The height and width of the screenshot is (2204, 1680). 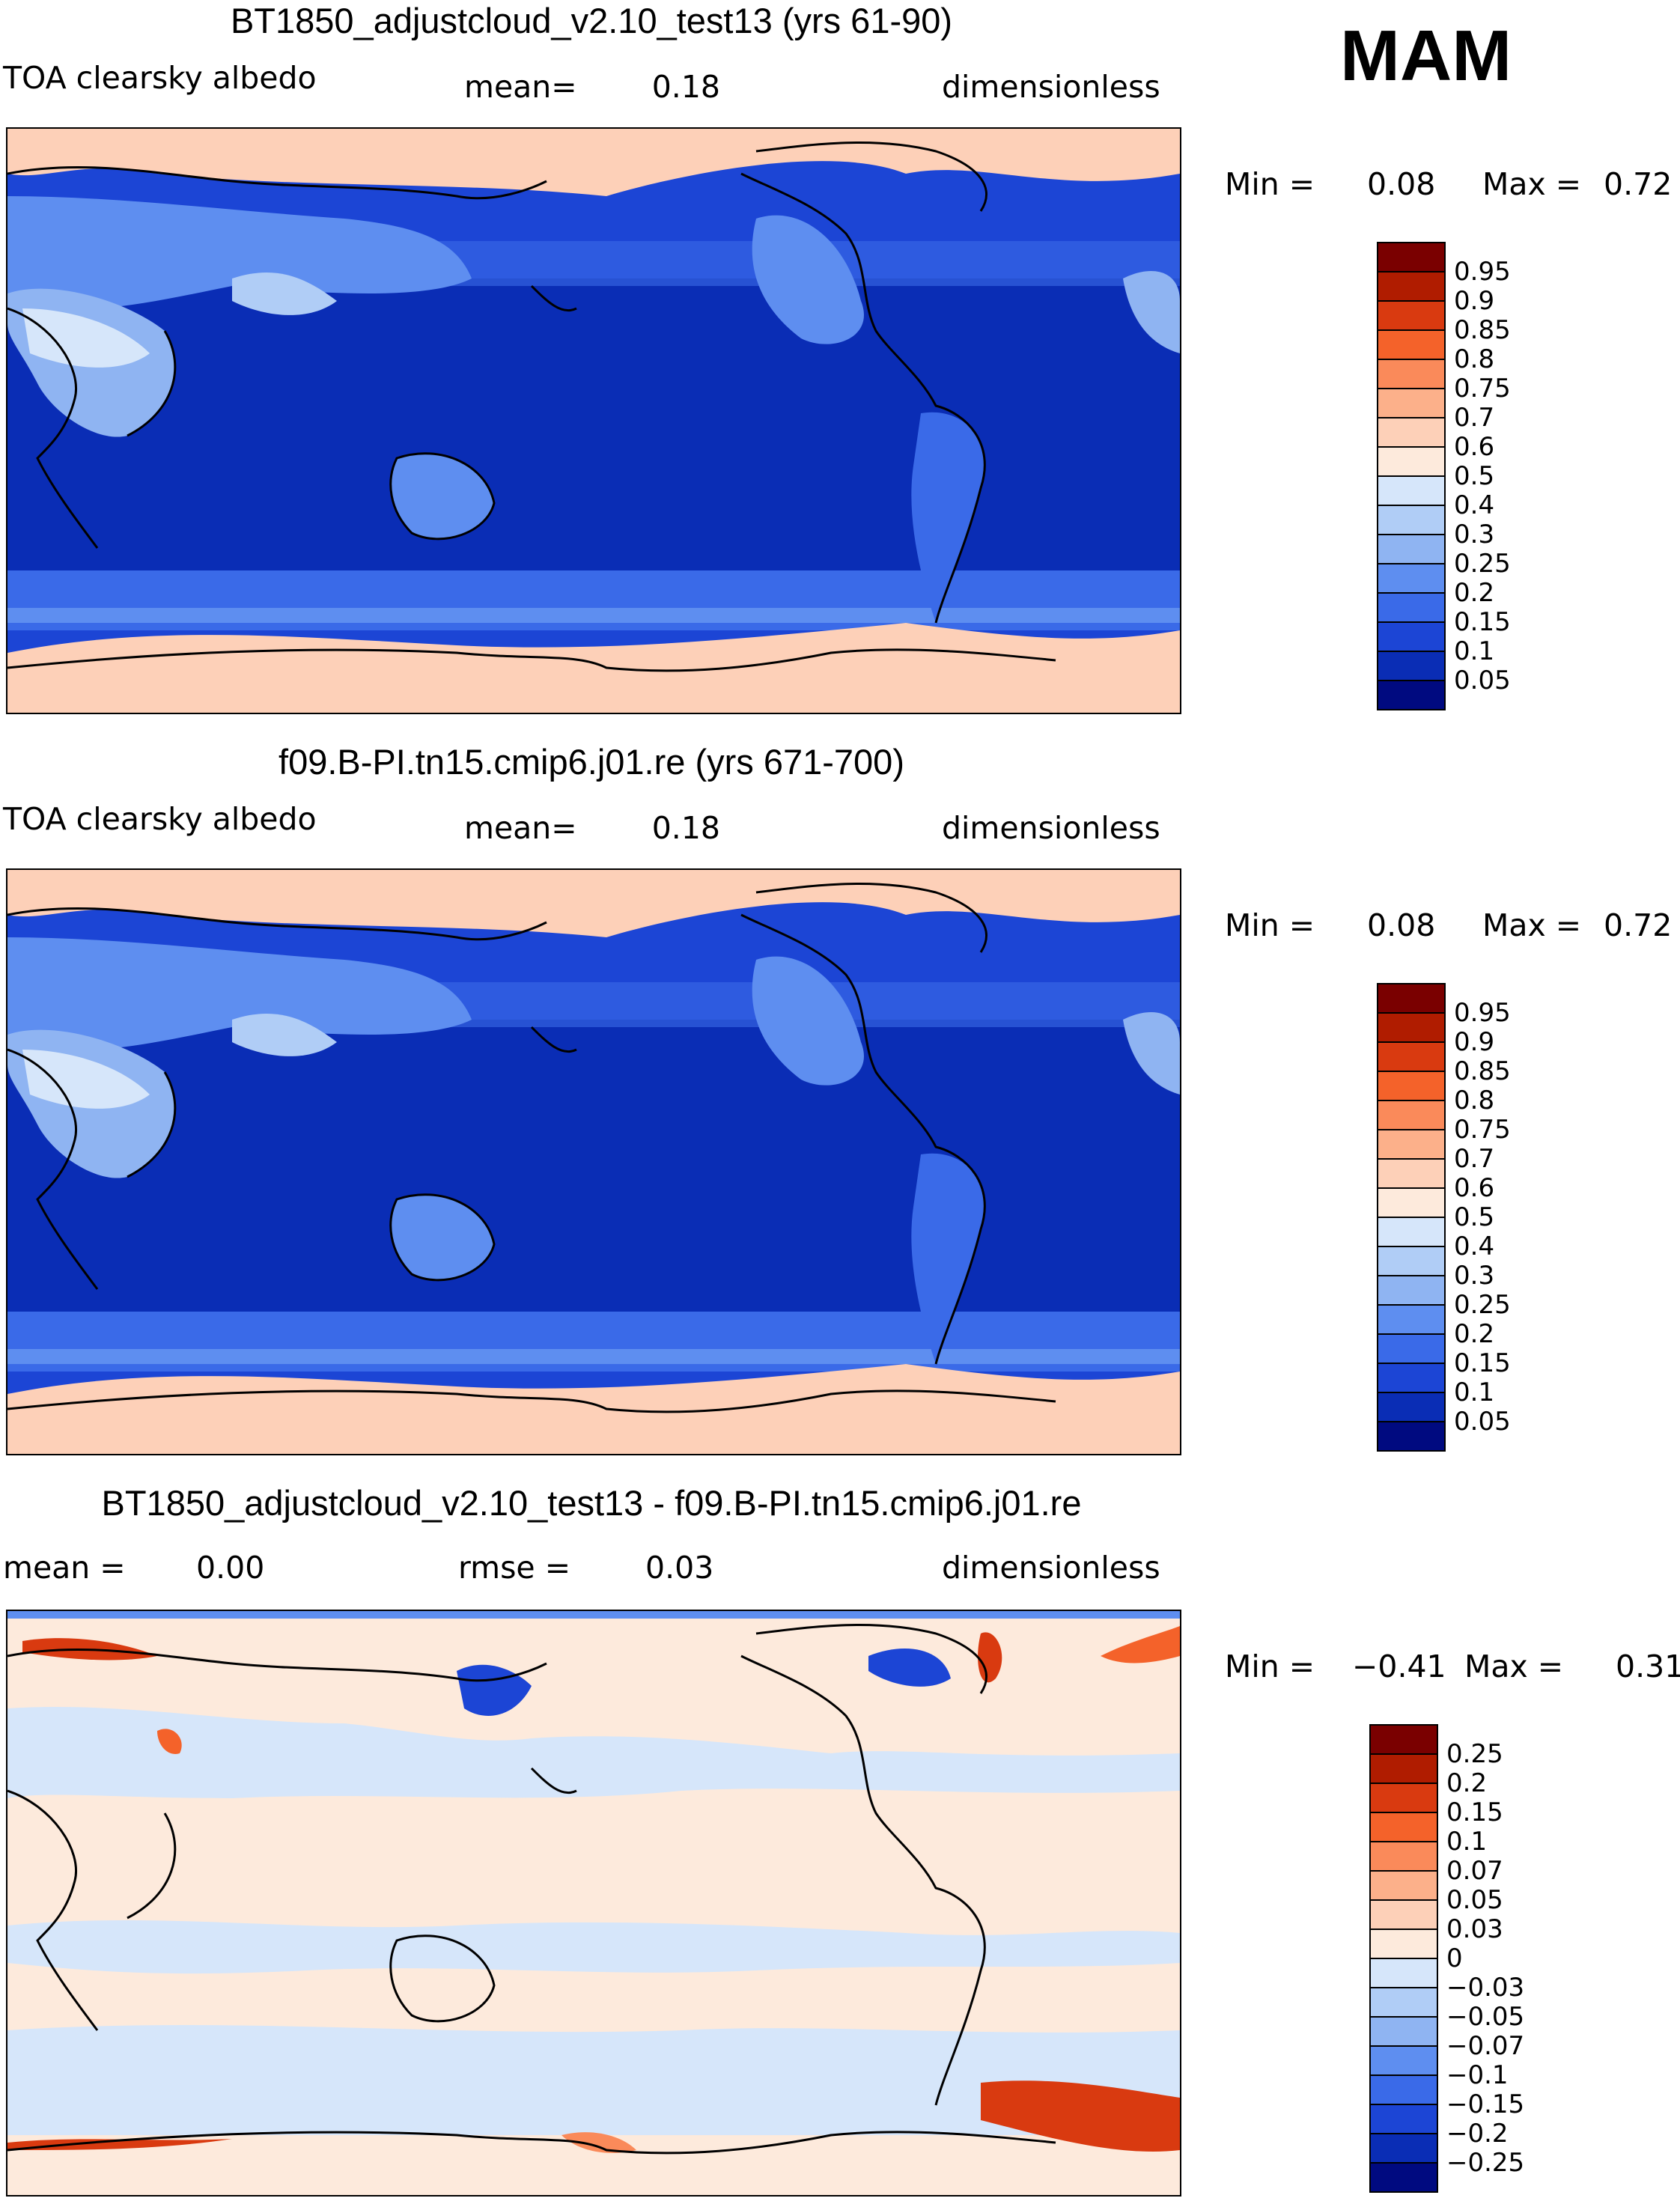 What do you see at coordinates (1051, 828) in the screenshot?
I see `panel-2-units: dimensionless` at bounding box center [1051, 828].